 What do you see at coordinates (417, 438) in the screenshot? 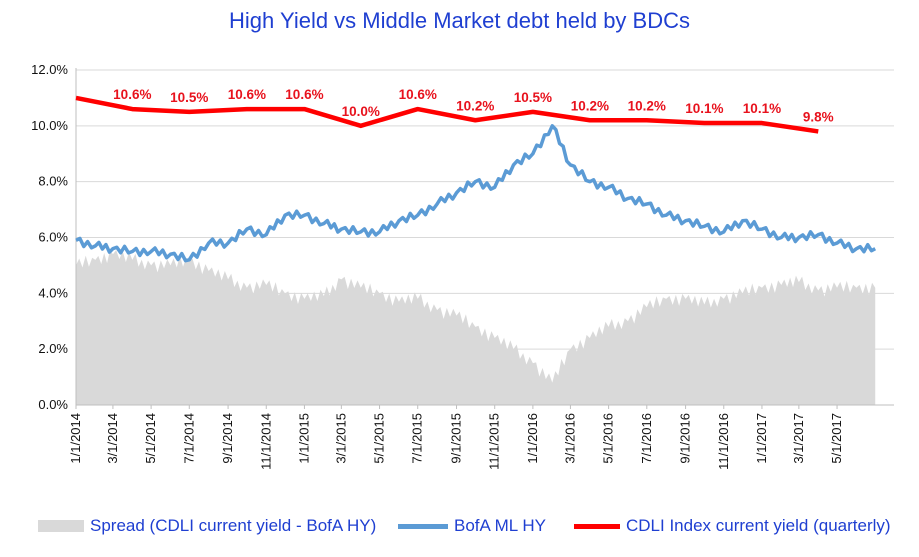
I see `x-tick-label: 7/1/2015` at bounding box center [417, 438].